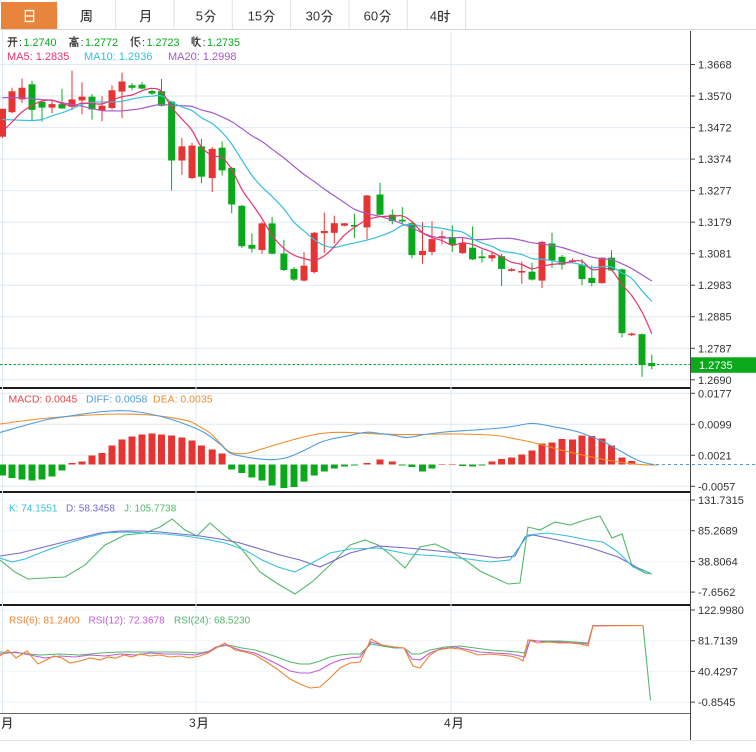  I want to click on svg-text: -0.8545, so click(716, 703).